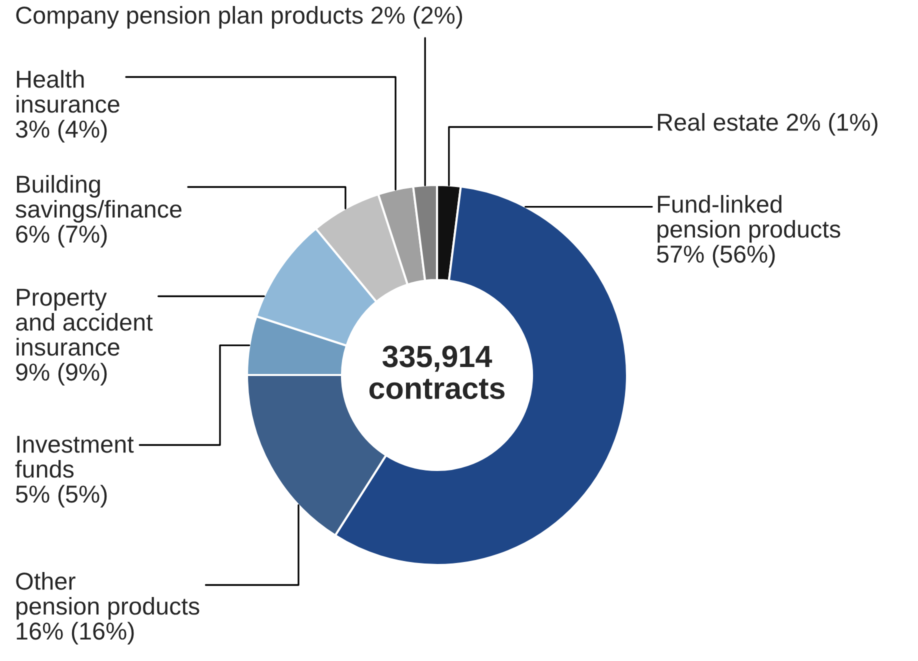 The image size is (918, 661). What do you see at coordinates (715, 256) in the screenshot?
I see `data-label: 57% (56%)` at bounding box center [715, 256].